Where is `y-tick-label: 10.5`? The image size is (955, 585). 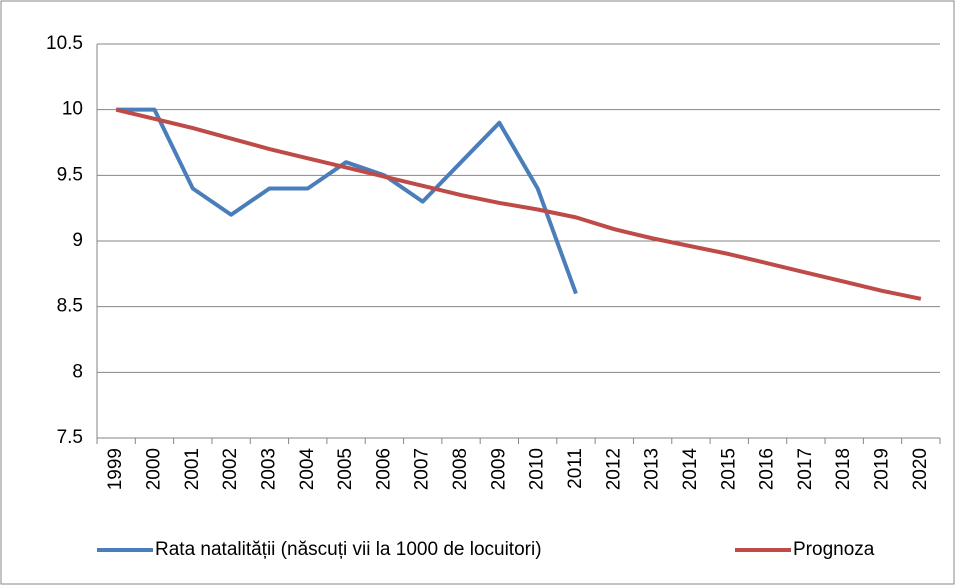
y-tick-label: 10.5 is located at coordinates (64, 43).